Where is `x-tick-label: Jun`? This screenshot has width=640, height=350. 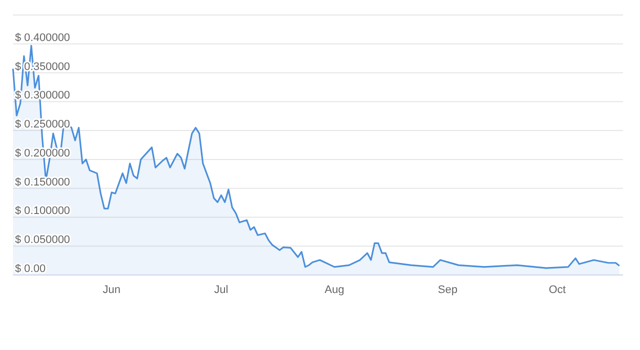 x-tick-label: Jun is located at coordinates (111, 290).